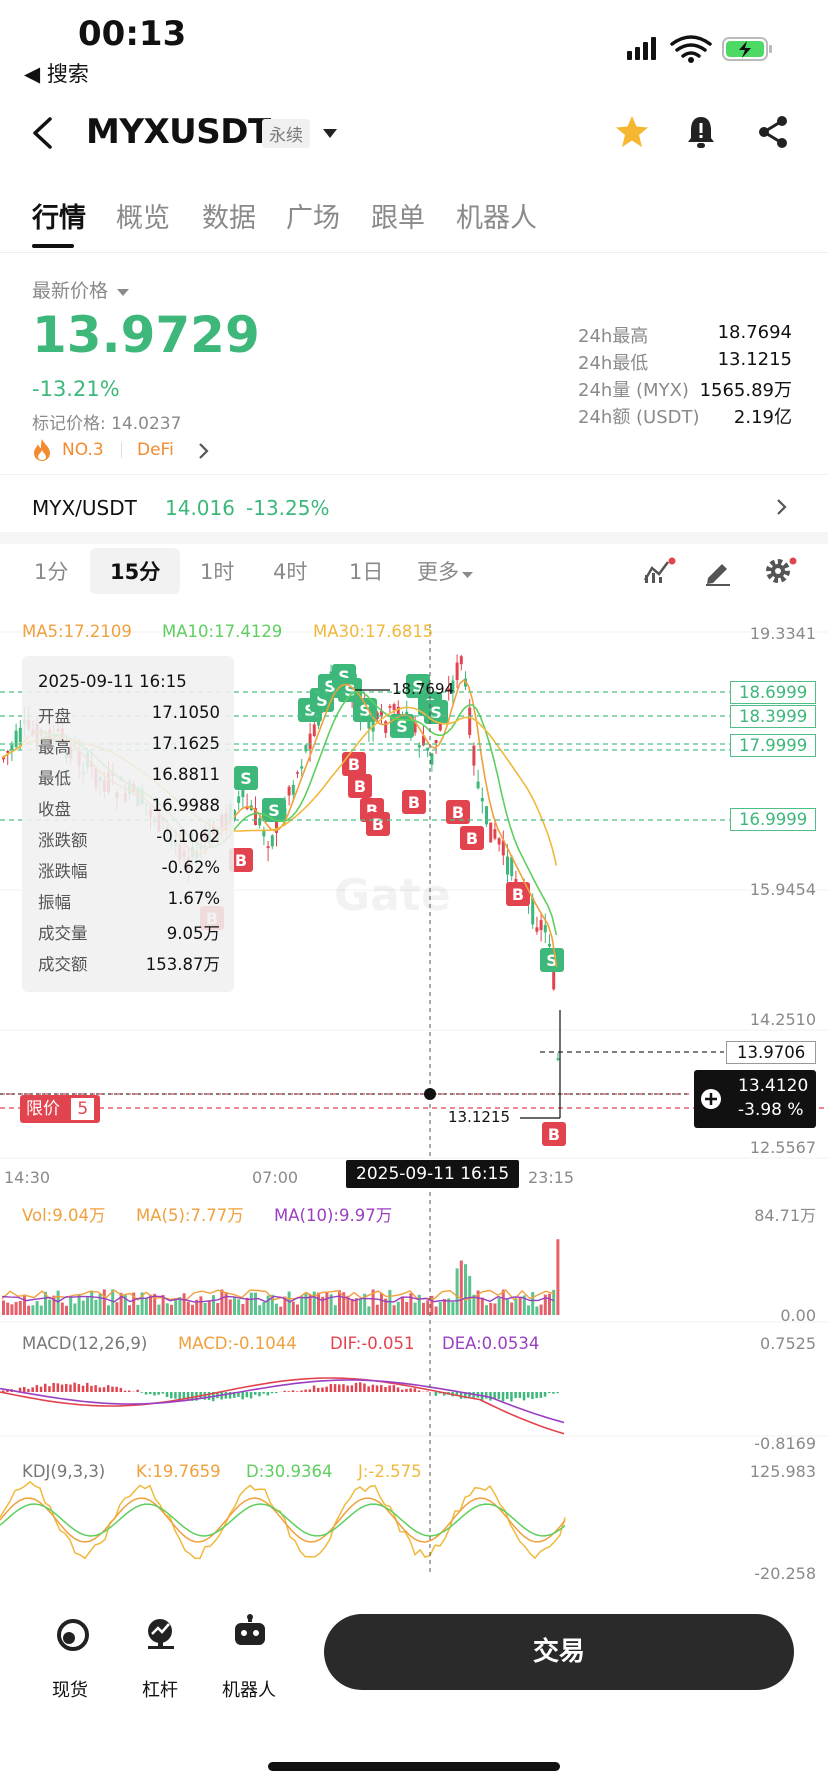 The height and width of the screenshot is (1792, 828). Describe the element at coordinates (313, 218) in the screenshot. I see `tab-square: 广场` at that location.